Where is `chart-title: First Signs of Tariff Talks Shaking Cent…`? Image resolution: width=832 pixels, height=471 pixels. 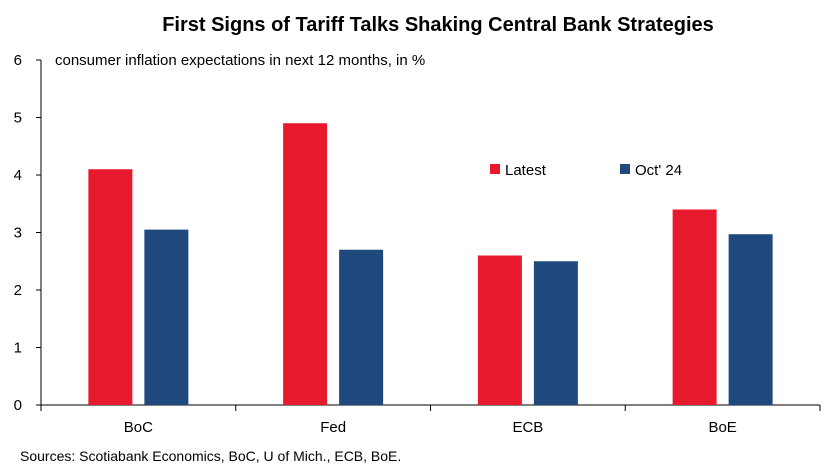 chart-title: First Signs of Tariff Talks Shaking Cent… is located at coordinates (438, 25).